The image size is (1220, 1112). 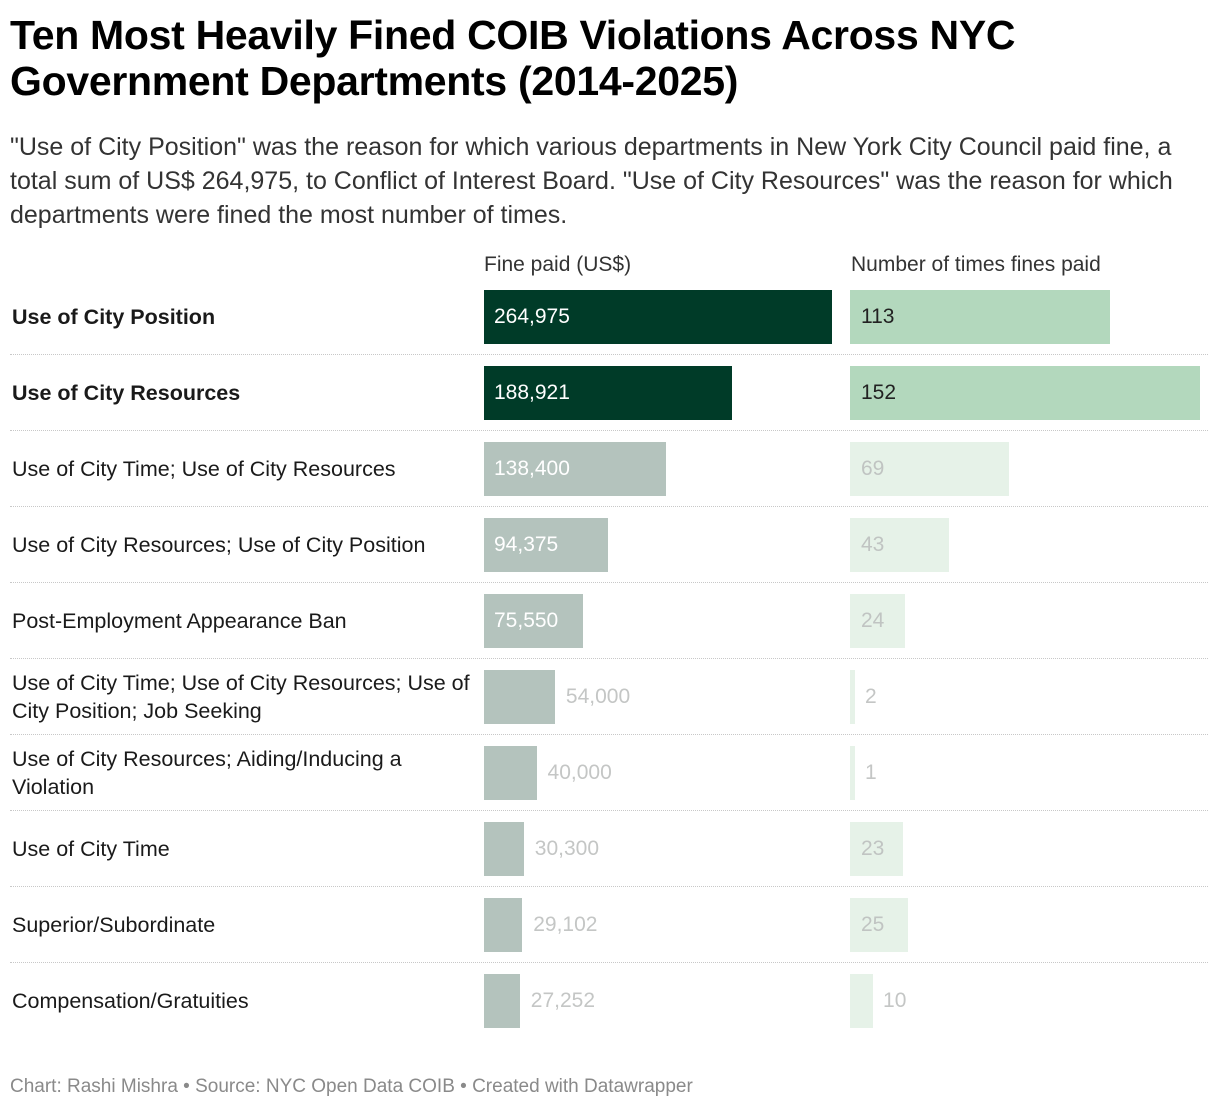 I want to click on count-value-label: 113, so click(x=878, y=316).